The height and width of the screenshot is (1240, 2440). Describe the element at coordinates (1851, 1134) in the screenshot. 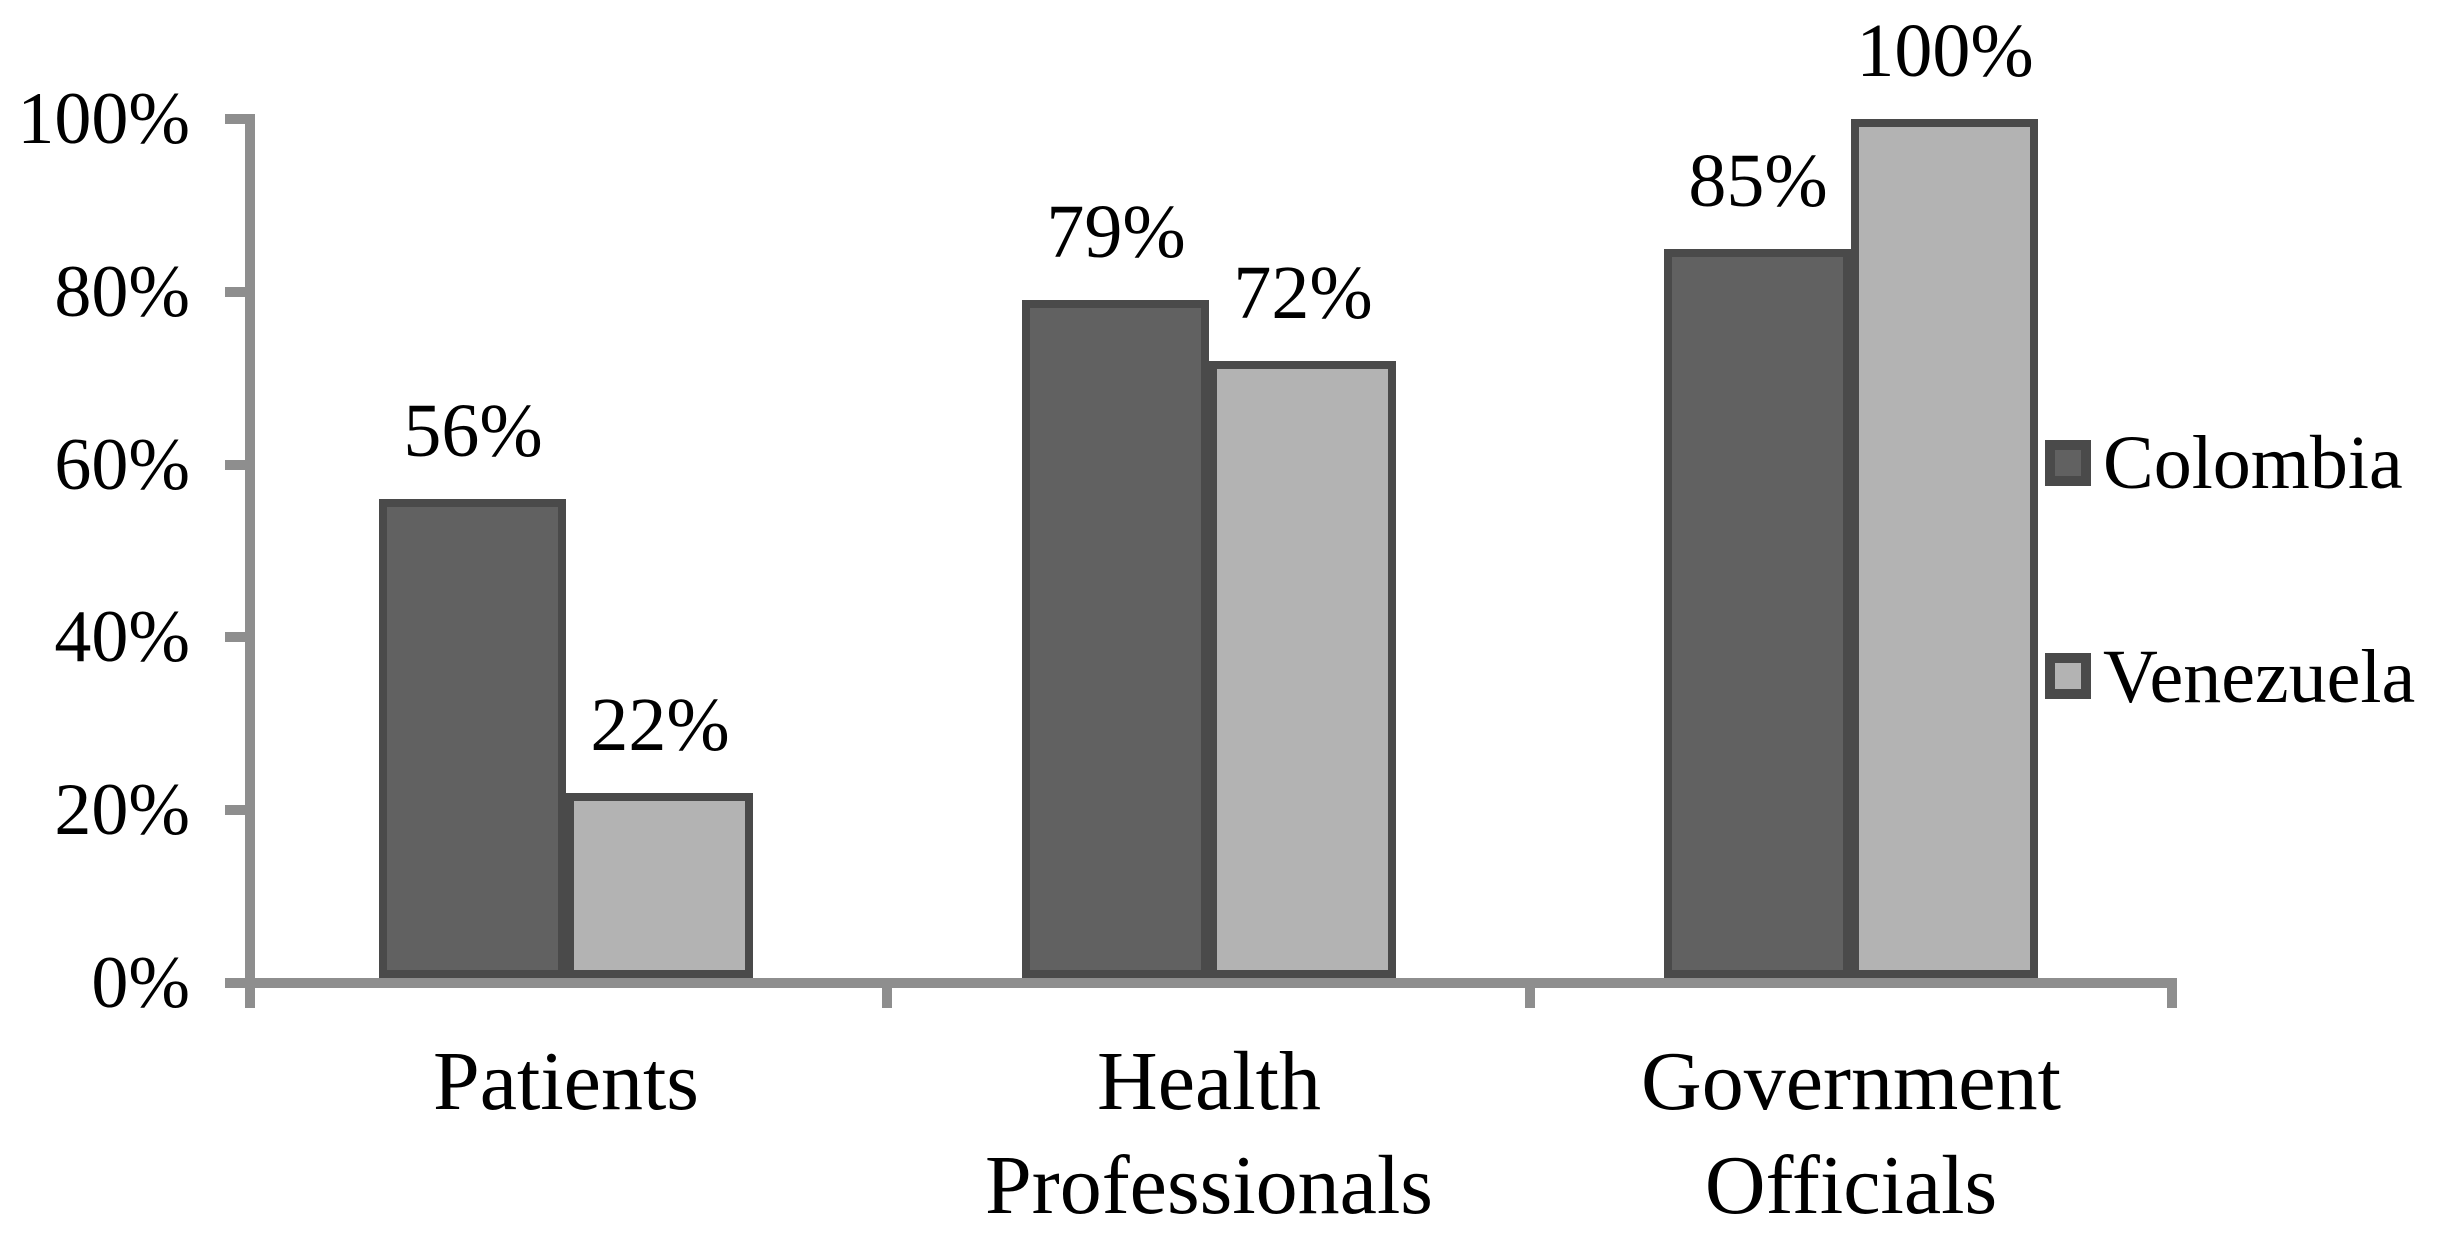

I see `category-label-government-officials: Government Officials` at that location.